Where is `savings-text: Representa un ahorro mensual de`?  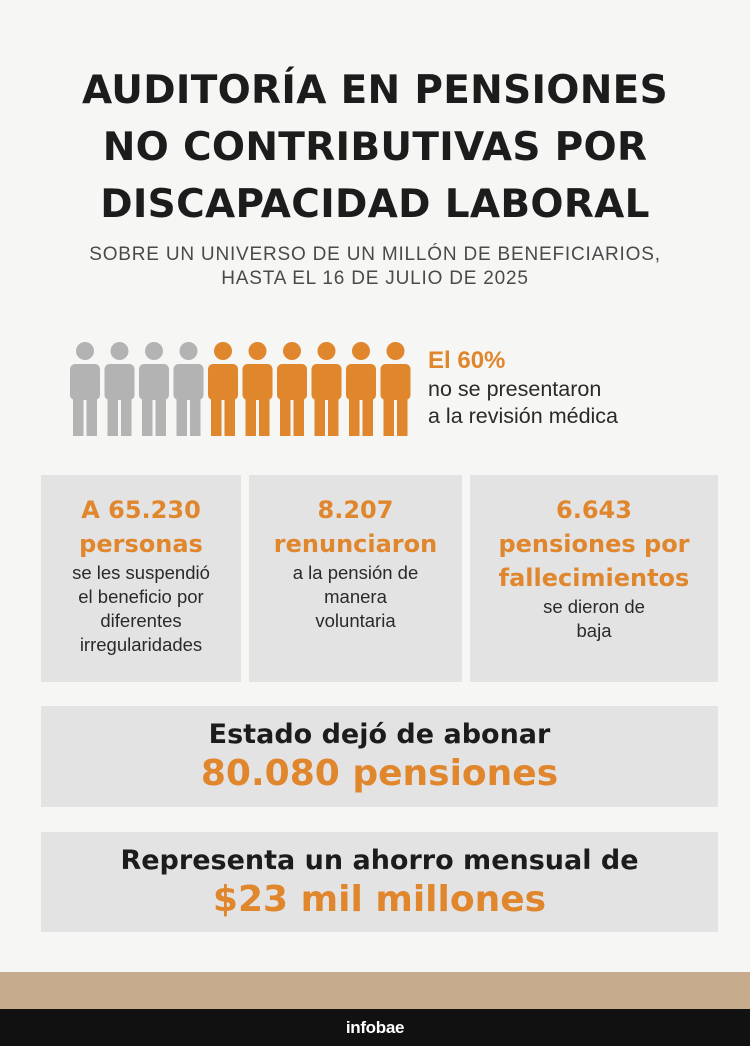 savings-text: Representa un ahorro mensual de is located at coordinates (379, 860).